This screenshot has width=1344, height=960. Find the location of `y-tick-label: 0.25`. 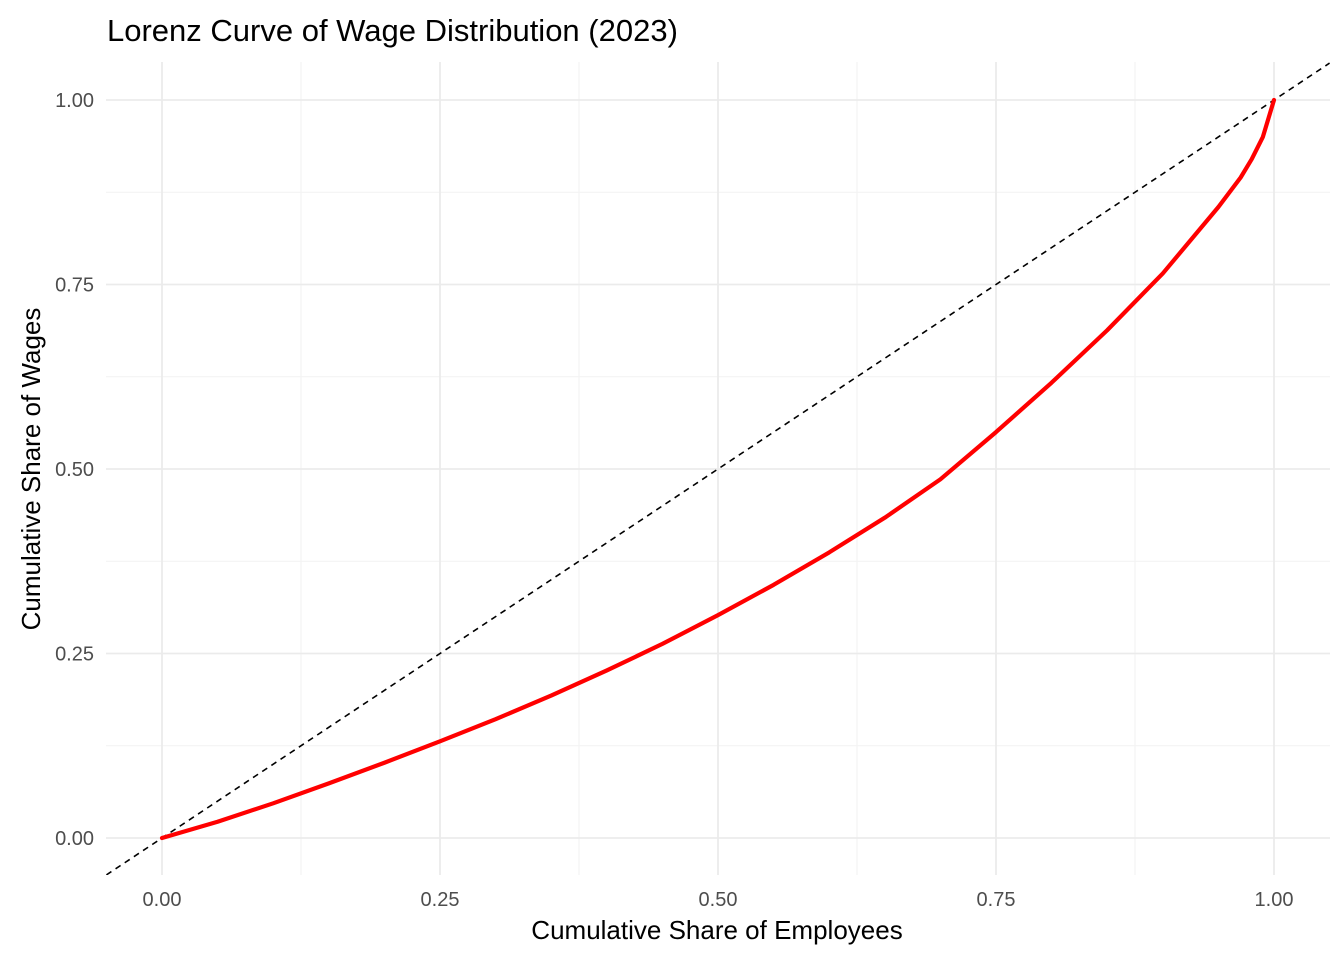

y-tick-label: 0.25 is located at coordinates (74, 655).